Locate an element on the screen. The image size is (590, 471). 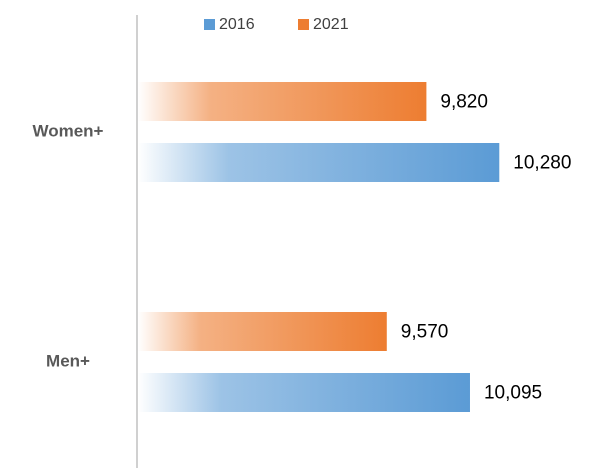
legend-label: 2021 is located at coordinates (331, 24).